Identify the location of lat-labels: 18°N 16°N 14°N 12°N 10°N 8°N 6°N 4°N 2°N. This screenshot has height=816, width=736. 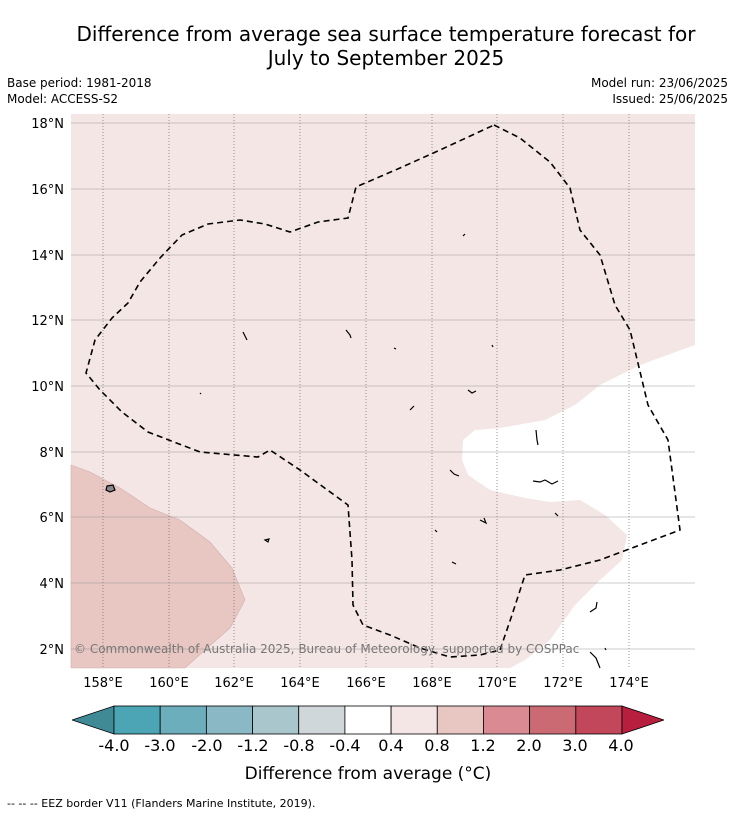
(47, 387).